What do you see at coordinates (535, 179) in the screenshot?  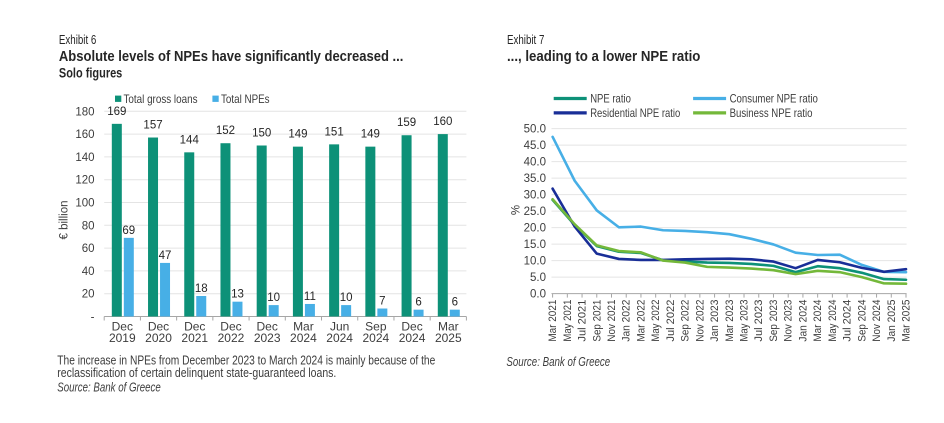 I see `svg-text: 35.0` at bounding box center [535, 179].